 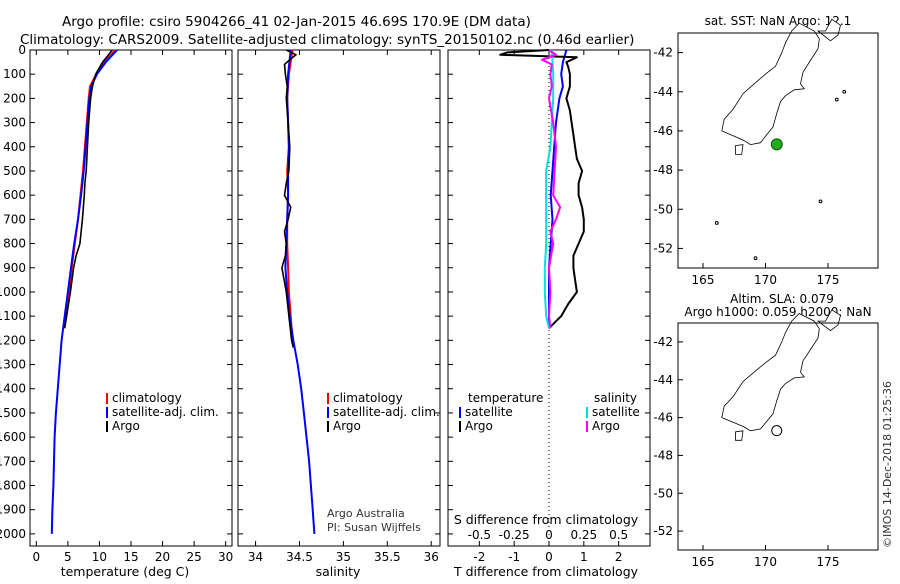 I want to click on sst-land-north-island, so click(x=828, y=30).